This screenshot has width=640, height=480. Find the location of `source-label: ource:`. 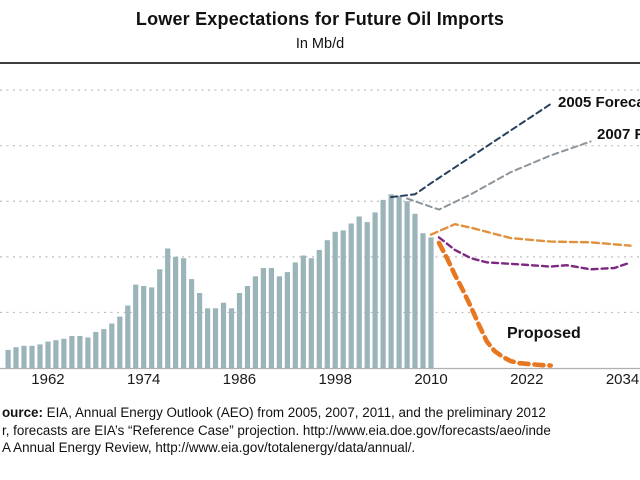

source-label: ource: is located at coordinates (22, 412).